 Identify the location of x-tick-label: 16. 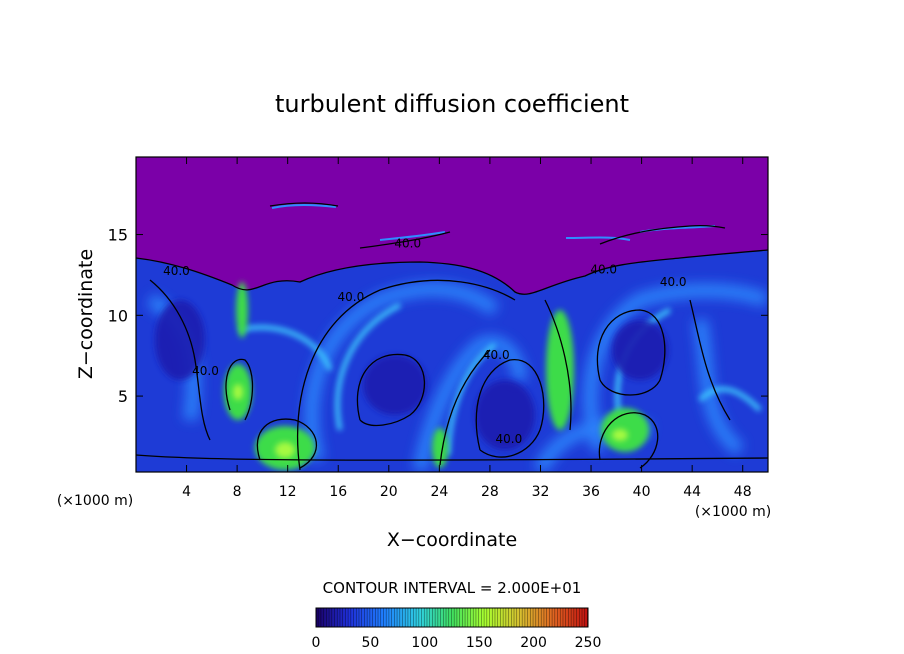
(338, 492).